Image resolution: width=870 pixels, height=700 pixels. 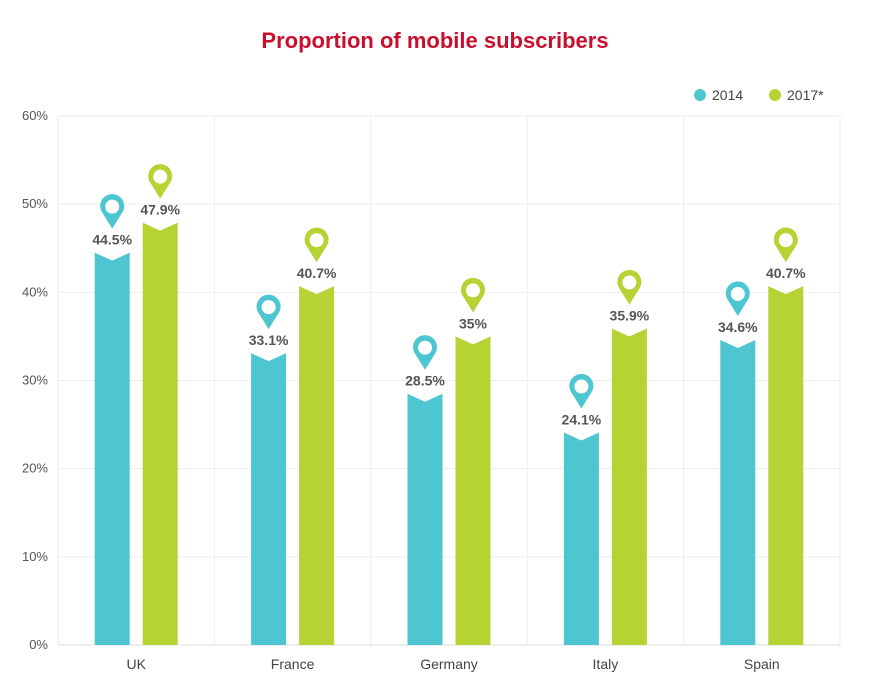 I want to click on data-label: 35%, so click(x=473, y=323).